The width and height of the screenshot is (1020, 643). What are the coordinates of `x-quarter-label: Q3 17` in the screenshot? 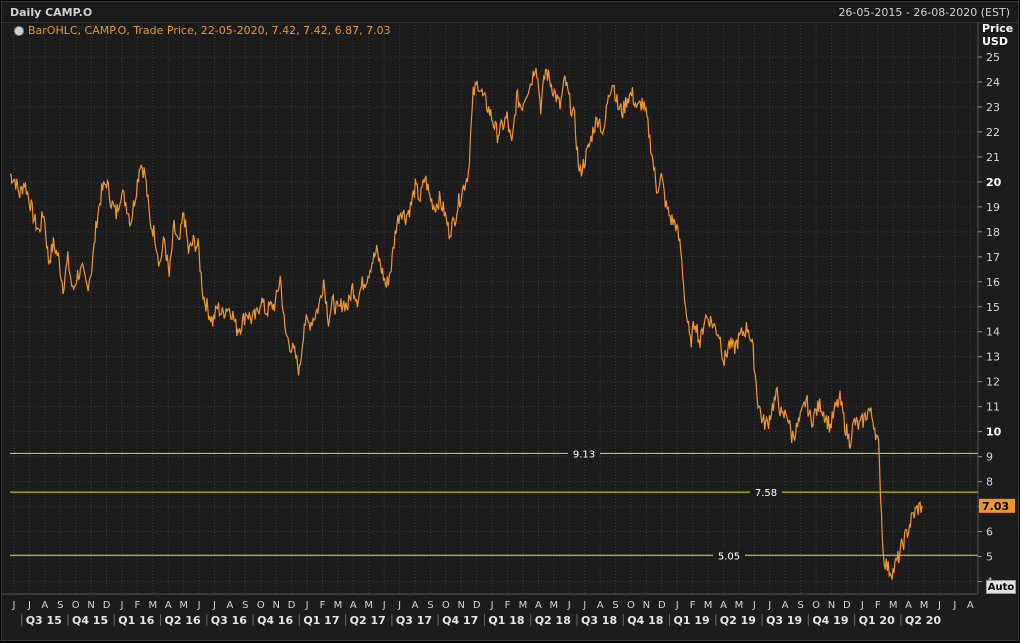 It's located at (414, 620).